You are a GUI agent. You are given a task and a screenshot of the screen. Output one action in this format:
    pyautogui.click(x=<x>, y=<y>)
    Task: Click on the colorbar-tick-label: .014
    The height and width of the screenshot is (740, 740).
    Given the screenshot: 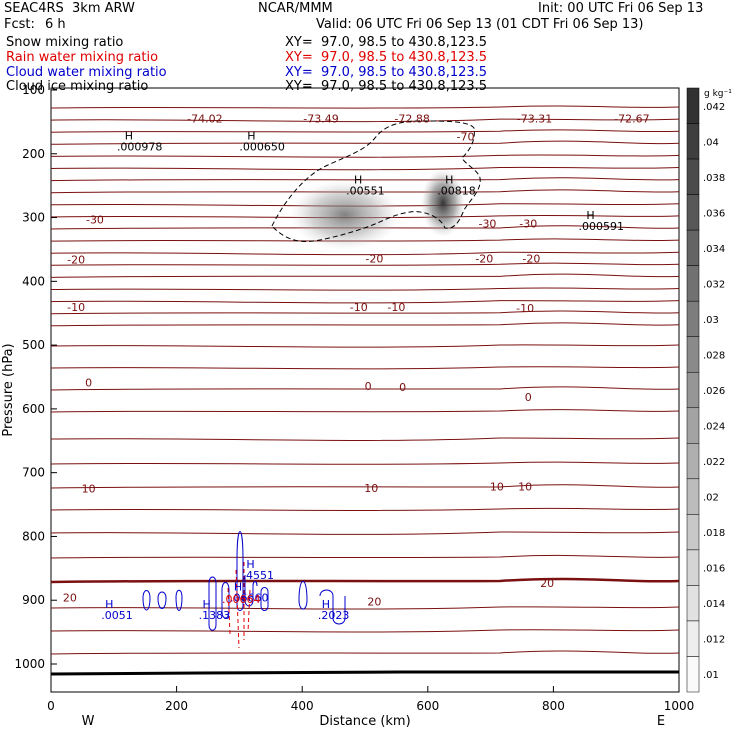 What is the action you would take?
    pyautogui.click(x=714, y=604)
    